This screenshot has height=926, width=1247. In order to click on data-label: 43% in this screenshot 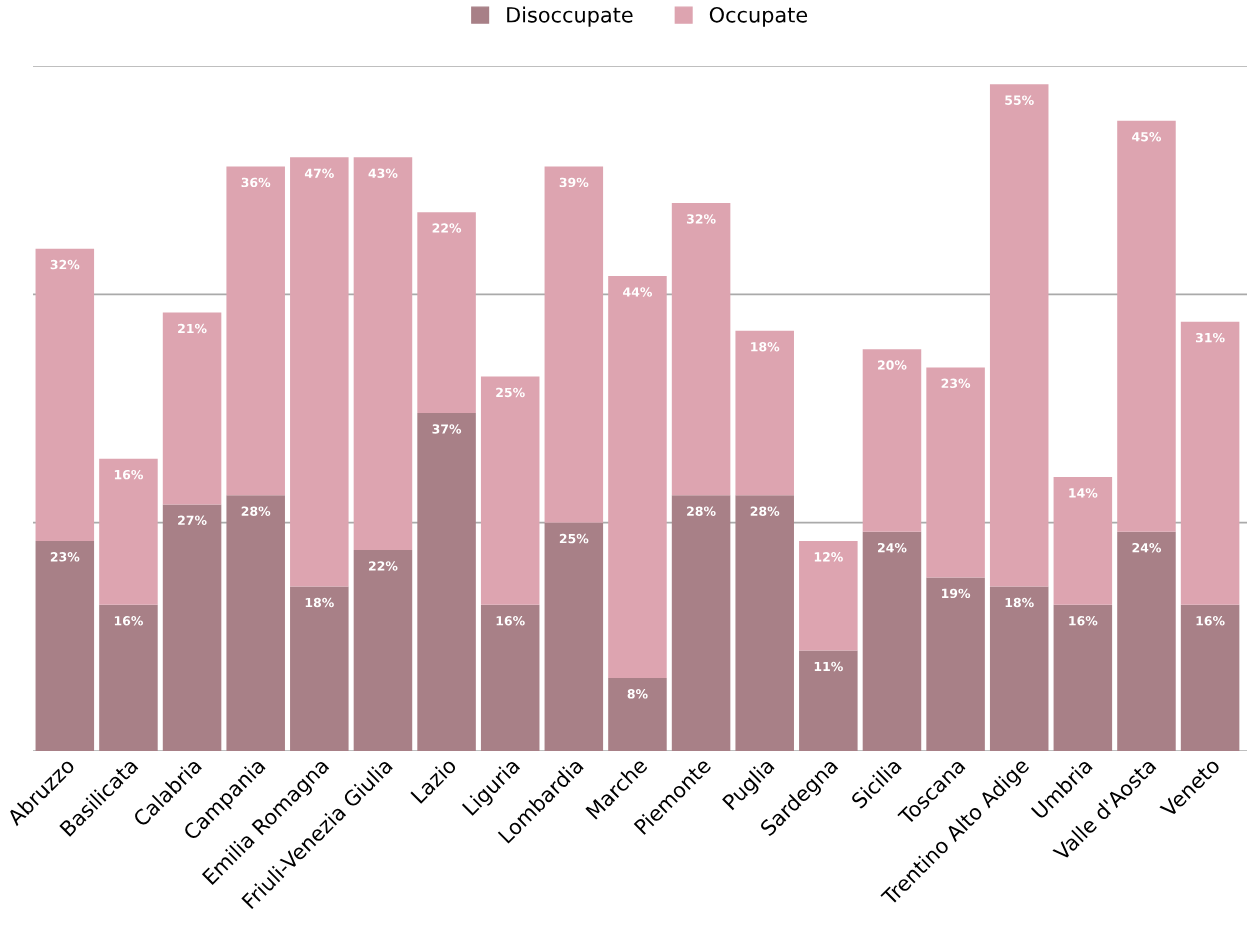, I will do `click(383, 173)`.